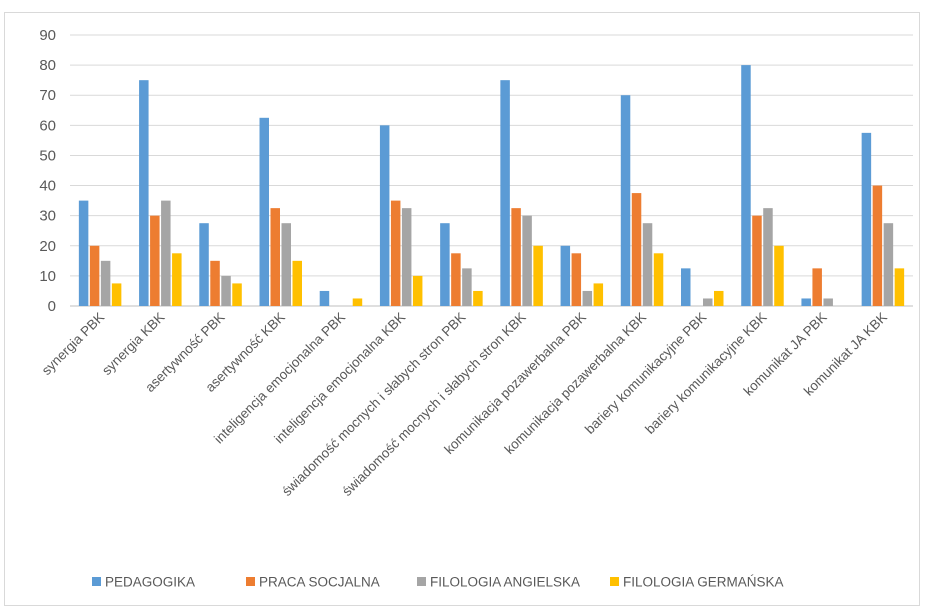 The image size is (925, 610). Describe the element at coordinates (47, 216) in the screenshot. I see `y-tick-label-3: 30` at that location.